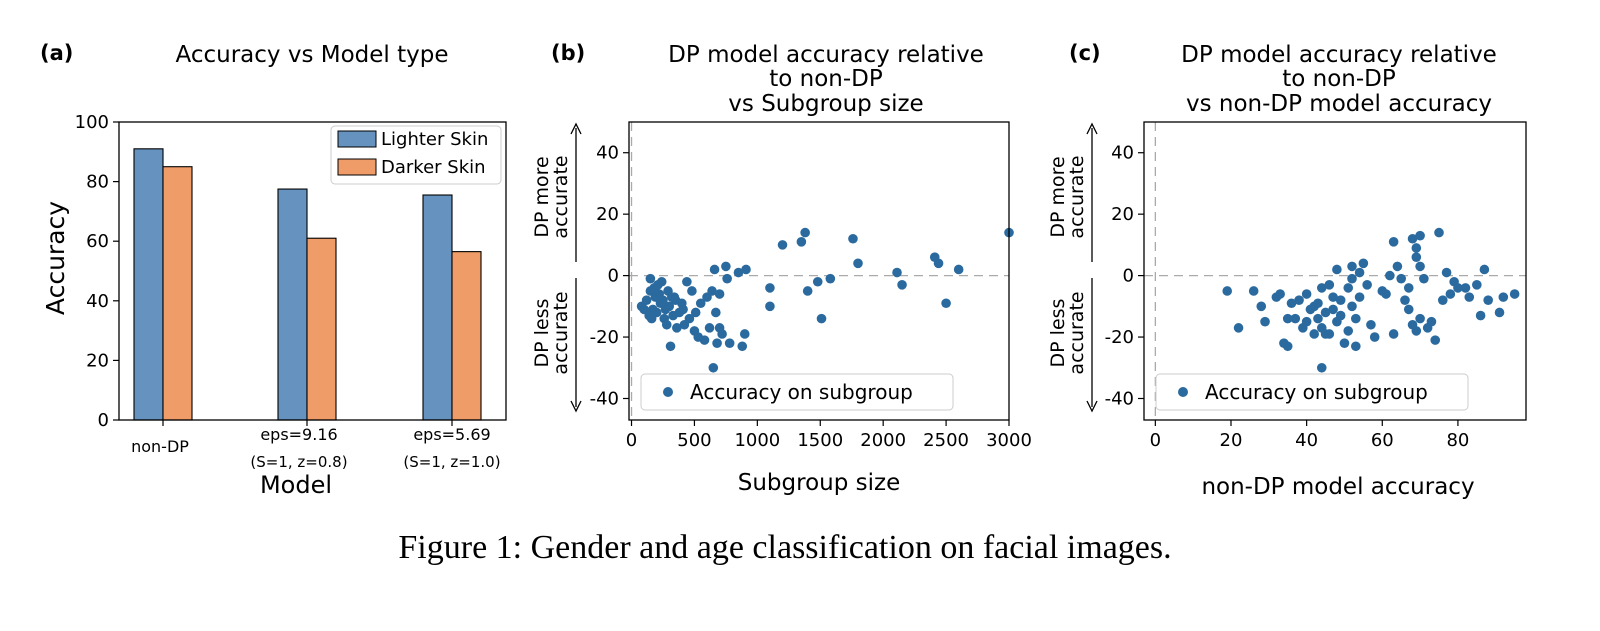 This screenshot has width=1600, height=631. What do you see at coordinates (613, 276) in the screenshot?
I see `y-tick-label: 0` at bounding box center [613, 276].